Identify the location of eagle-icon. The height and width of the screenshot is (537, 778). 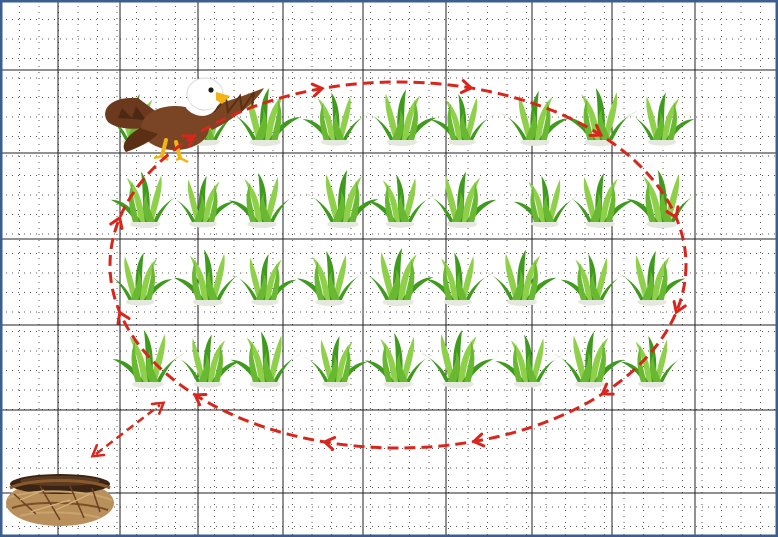
(184, 120).